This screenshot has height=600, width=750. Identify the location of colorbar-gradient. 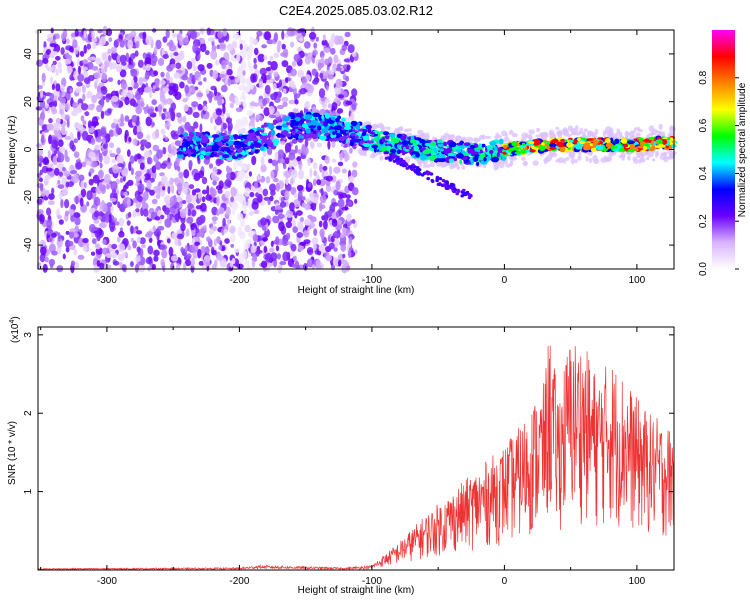
(723, 149).